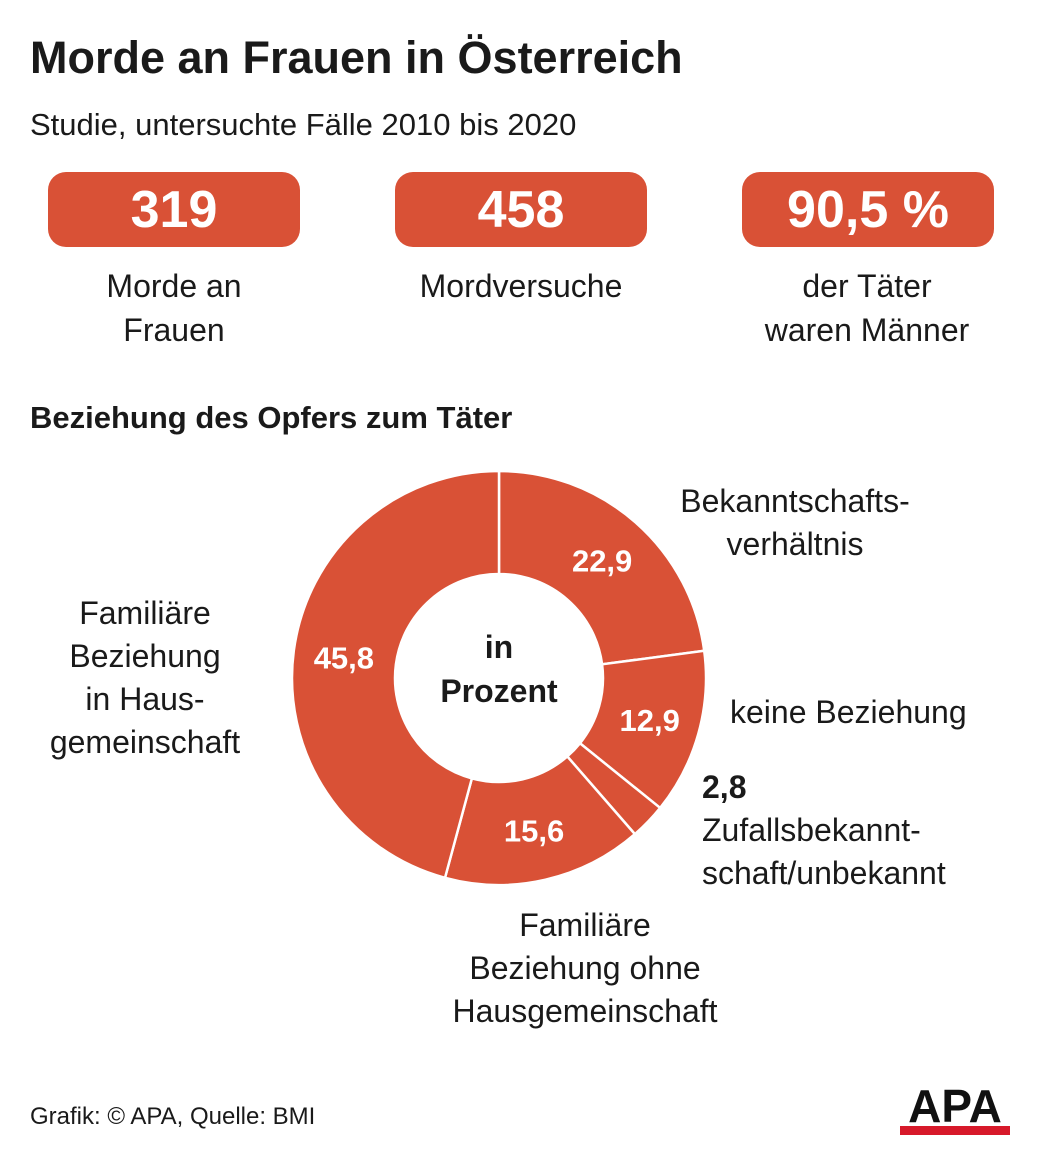 This screenshot has width=1041, height=1158. What do you see at coordinates (499, 691) in the screenshot?
I see `center-label-prozent: Prozent` at bounding box center [499, 691].